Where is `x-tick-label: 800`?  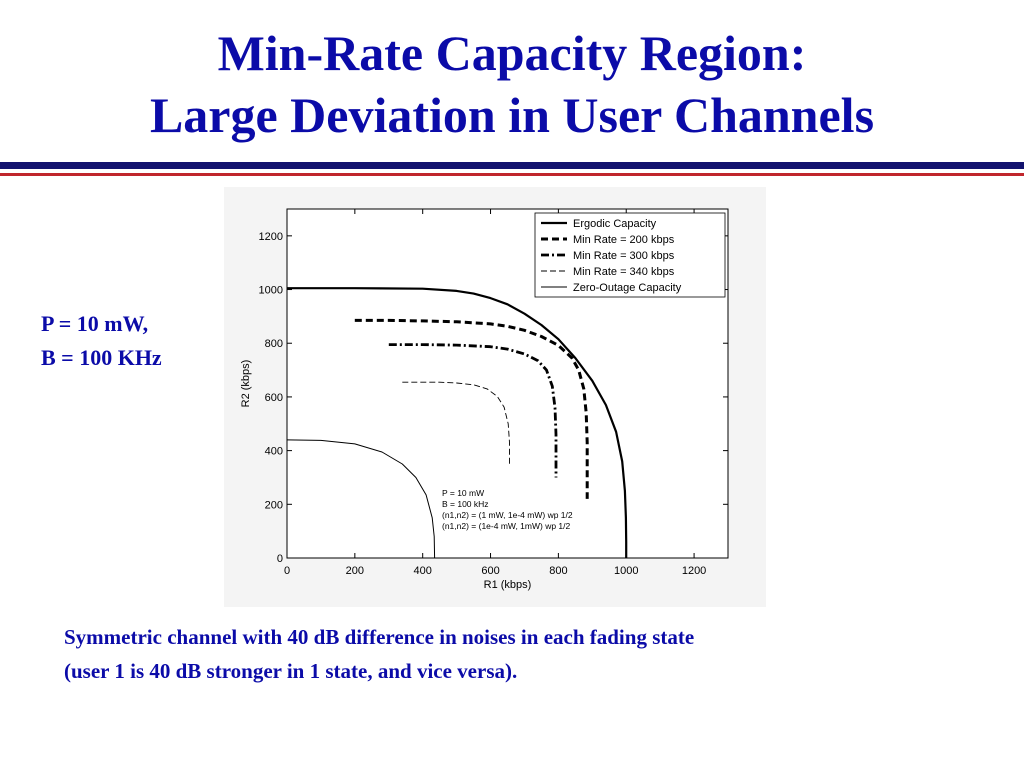 x-tick-label: 800 is located at coordinates (558, 571).